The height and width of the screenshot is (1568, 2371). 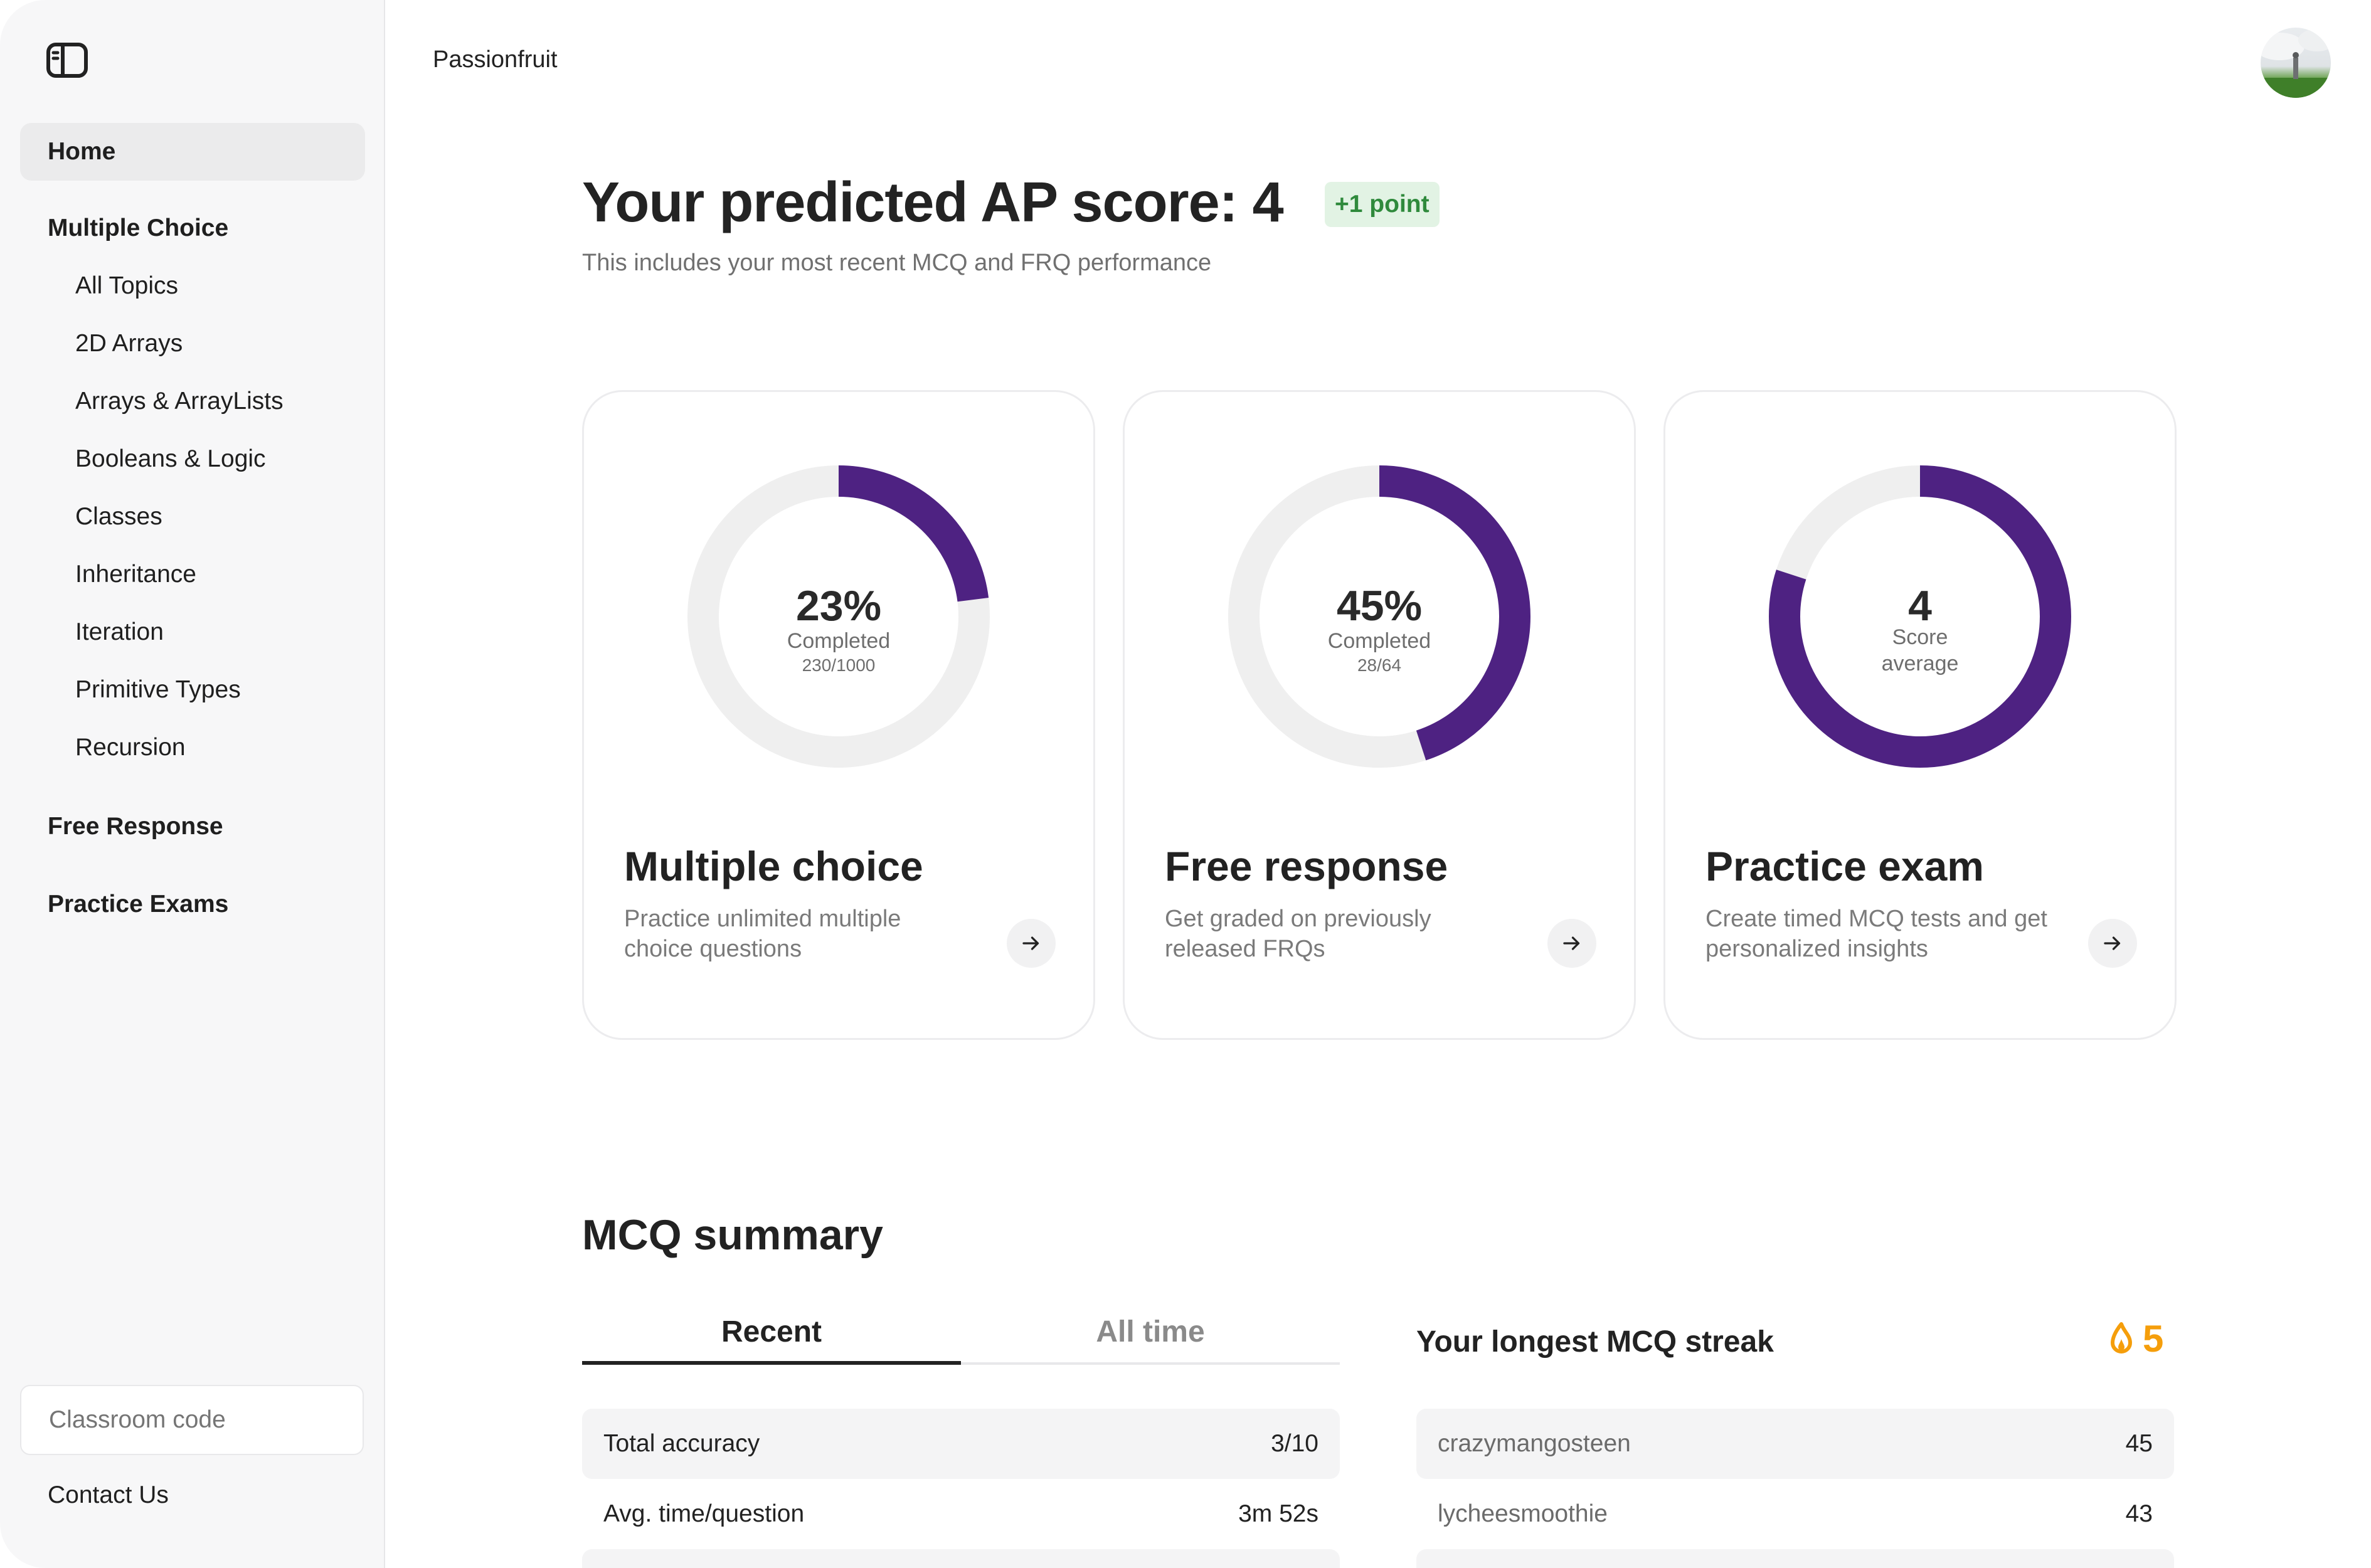 What do you see at coordinates (2121, 1337) in the screenshot?
I see `flame-icon` at bounding box center [2121, 1337].